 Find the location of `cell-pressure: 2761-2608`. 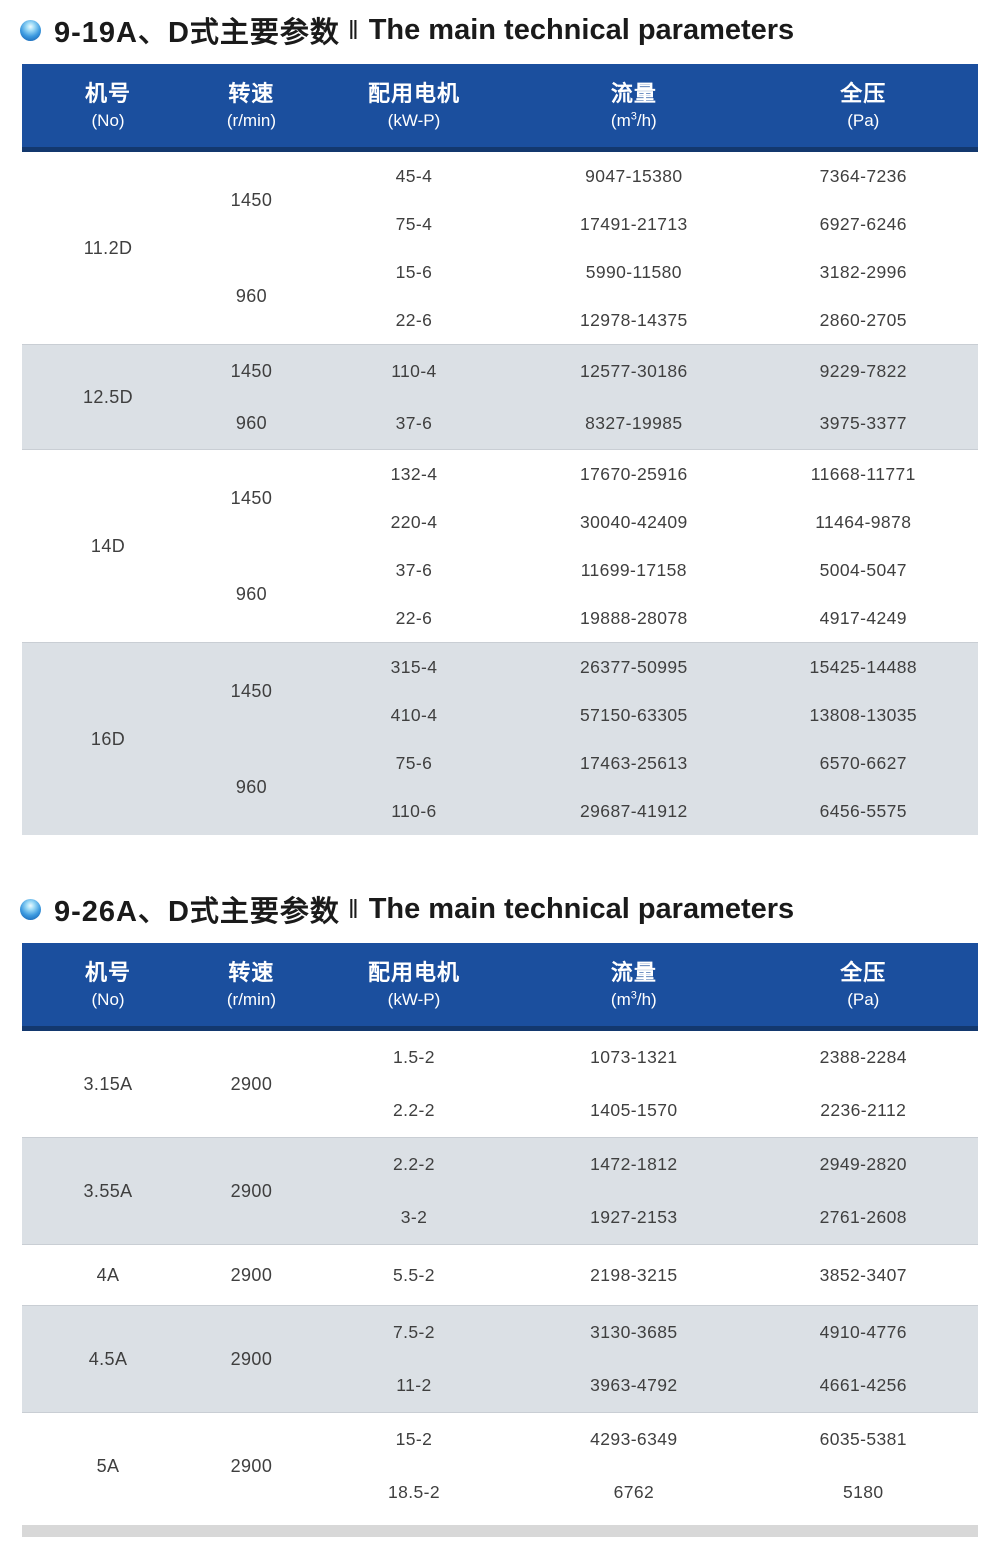

cell-pressure: 2761-2608 is located at coordinates (863, 1217).